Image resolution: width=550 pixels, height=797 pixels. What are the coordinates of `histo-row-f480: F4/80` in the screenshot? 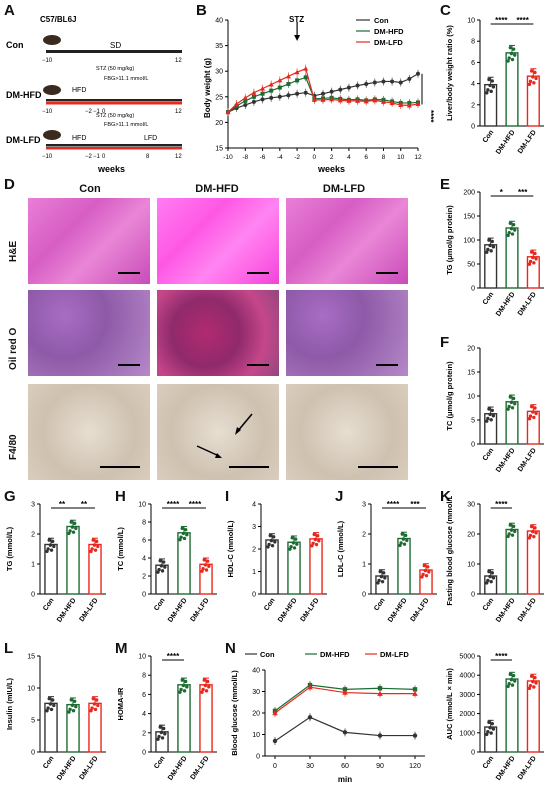 It's located at (13, 447).